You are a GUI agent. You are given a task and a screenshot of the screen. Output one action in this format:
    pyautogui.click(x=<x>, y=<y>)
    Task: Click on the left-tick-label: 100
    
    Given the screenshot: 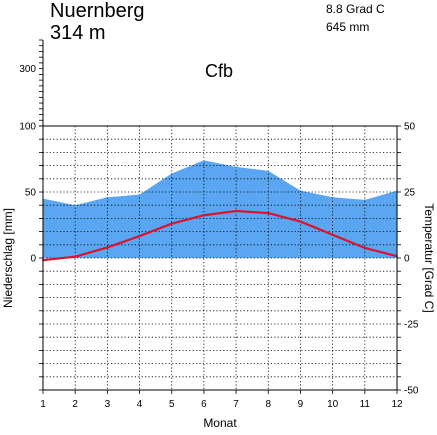 What is the action you would take?
    pyautogui.click(x=27, y=127)
    